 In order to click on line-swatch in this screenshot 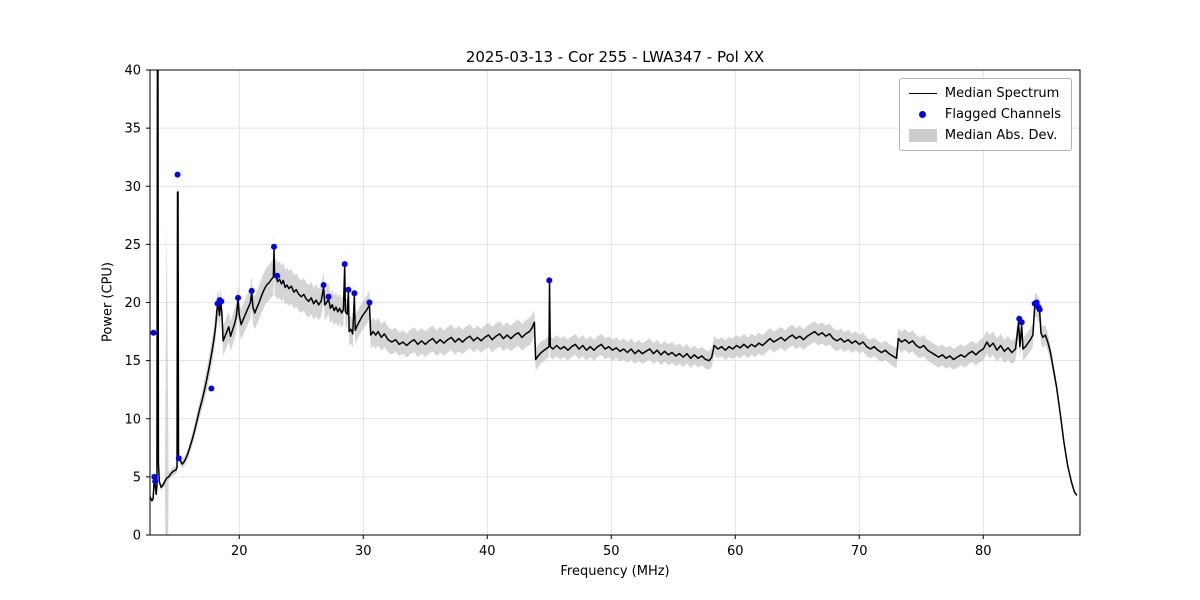, I will do `click(922, 93)`.